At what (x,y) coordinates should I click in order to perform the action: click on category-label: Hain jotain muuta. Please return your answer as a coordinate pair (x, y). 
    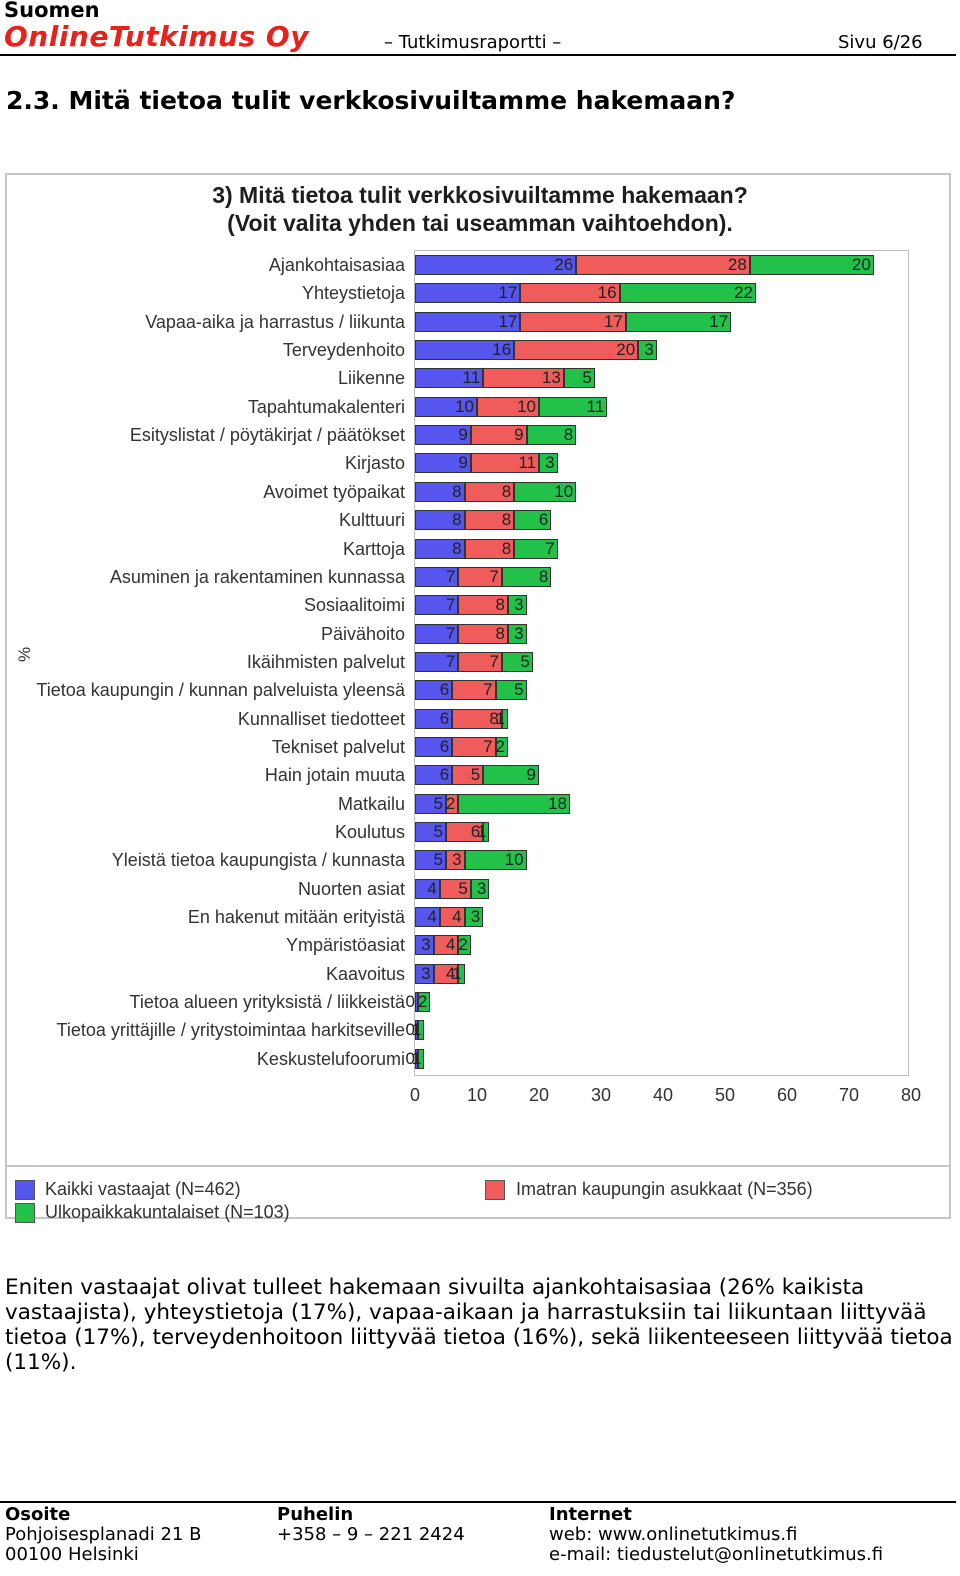
    Looking at the image, I should click on (334, 775).